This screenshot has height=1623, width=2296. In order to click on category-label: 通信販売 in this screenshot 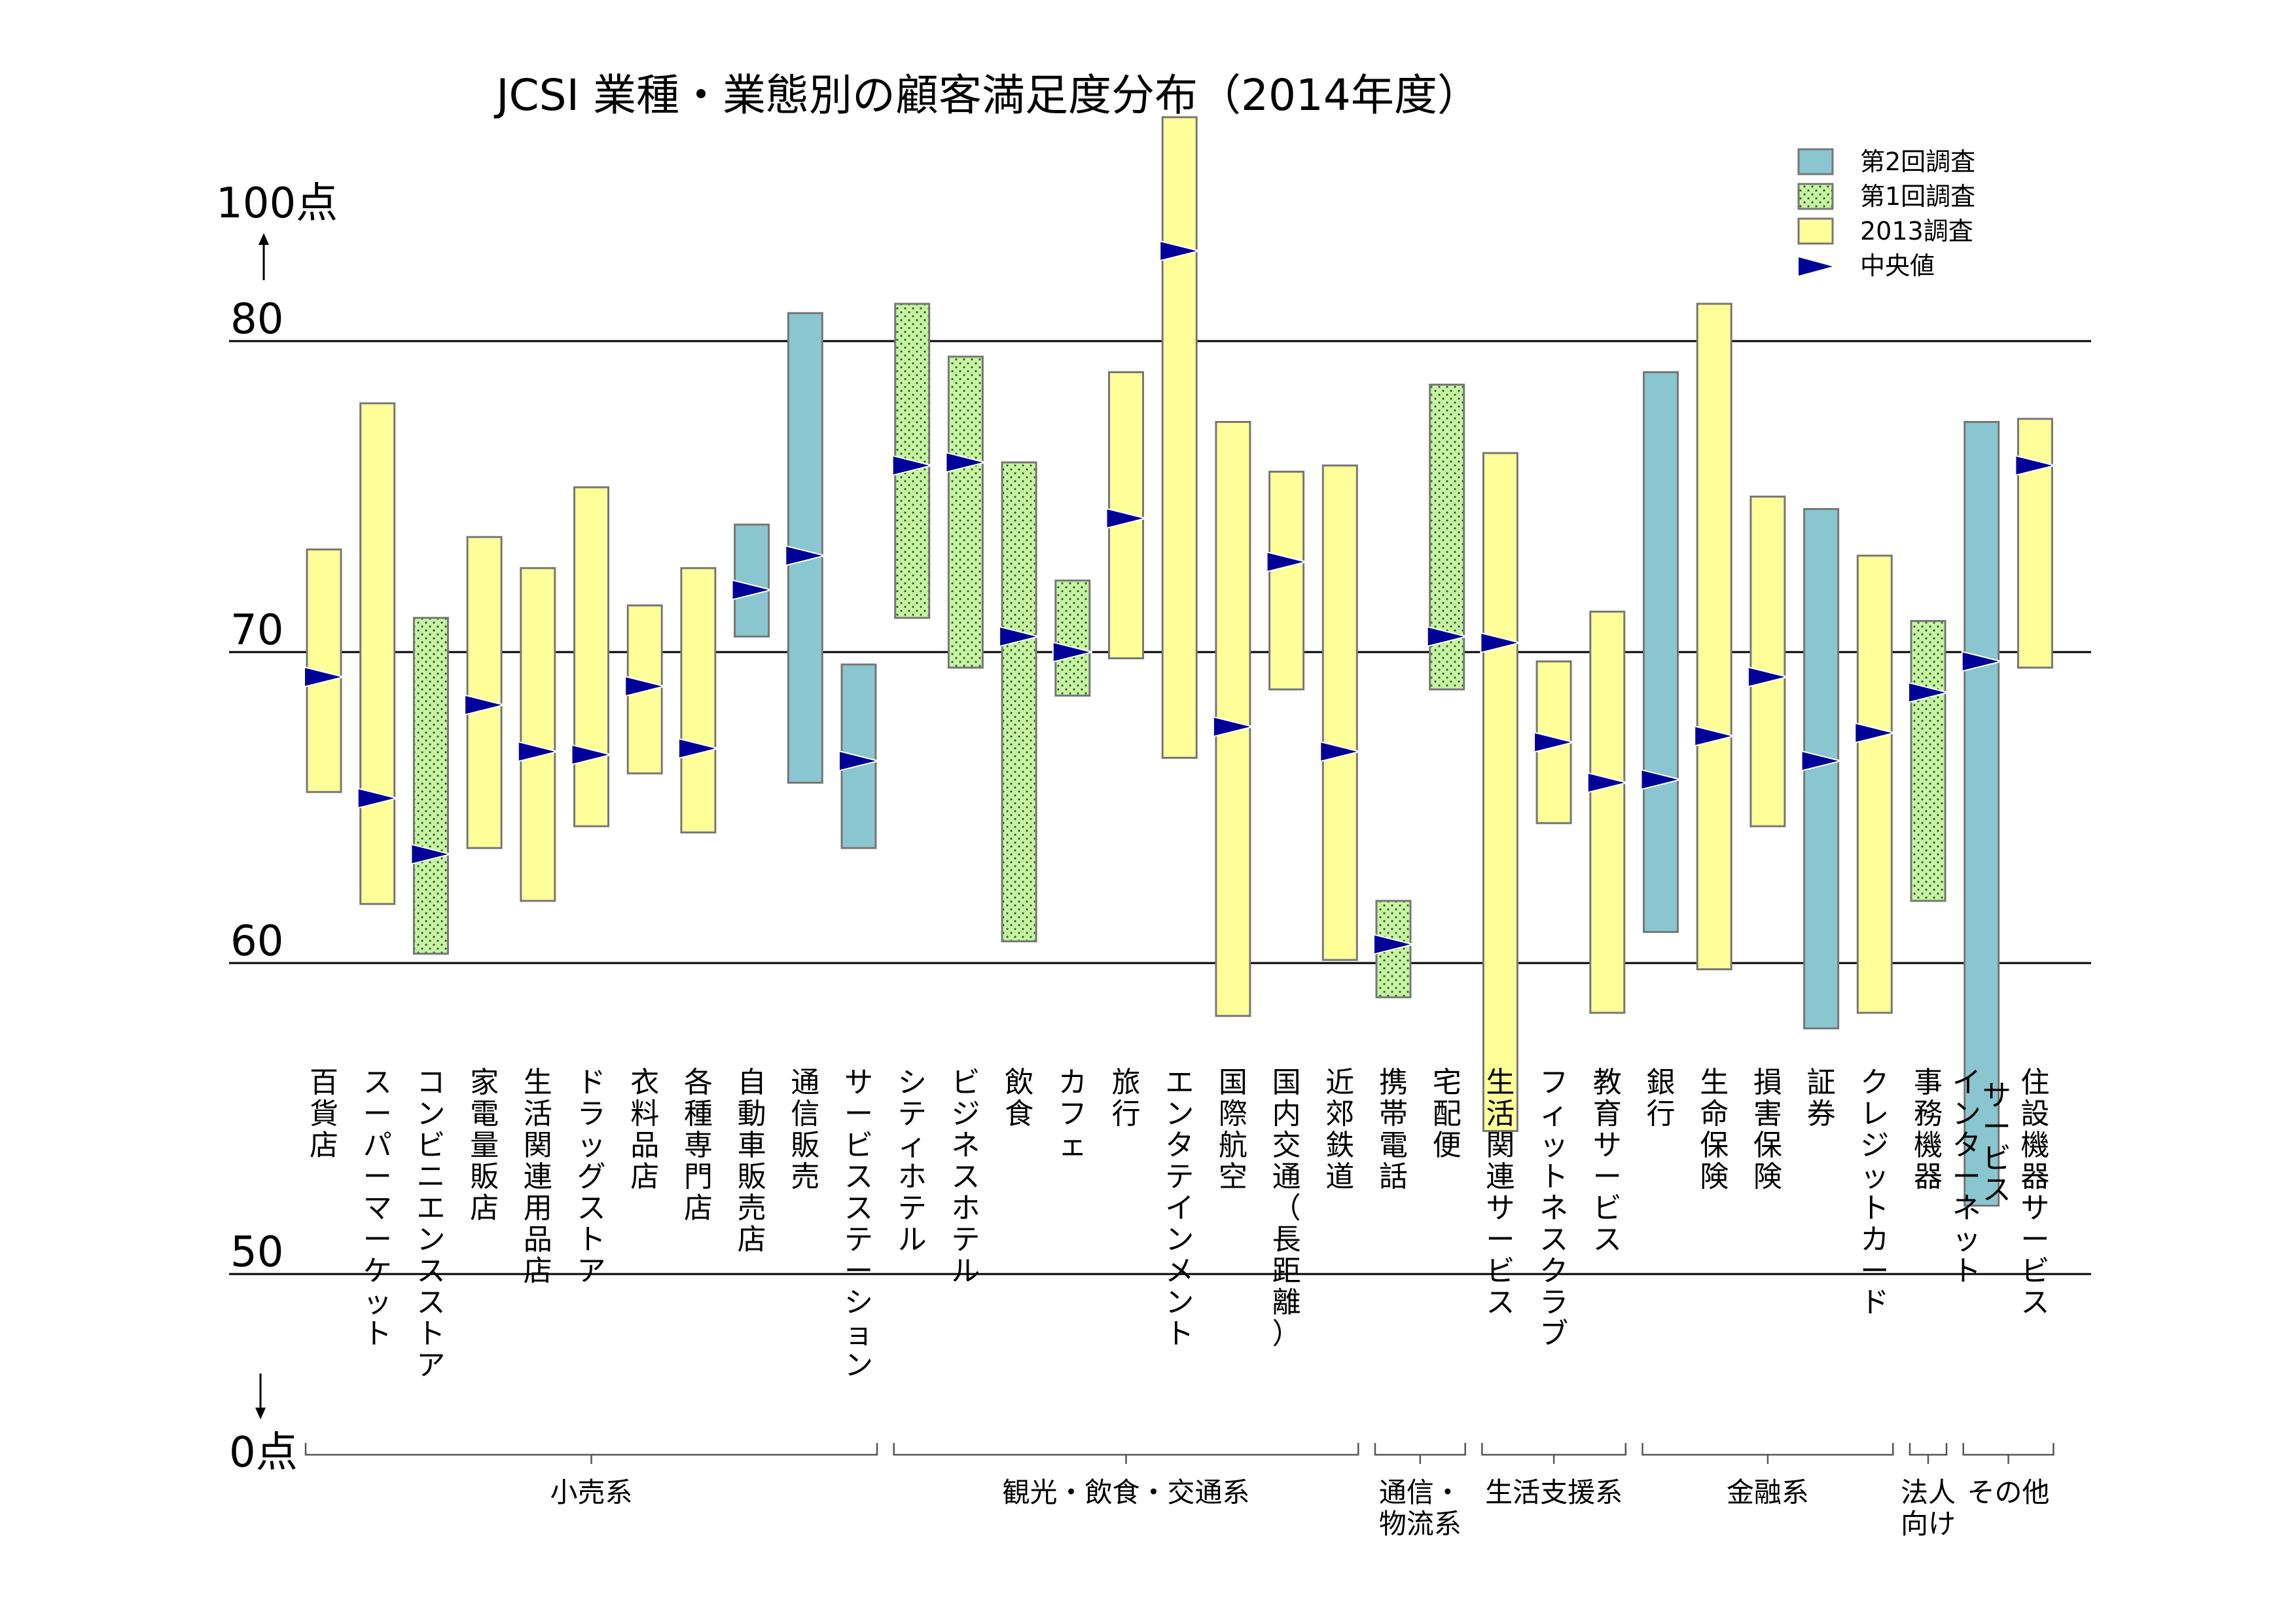, I will do `click(805, 1130)`.